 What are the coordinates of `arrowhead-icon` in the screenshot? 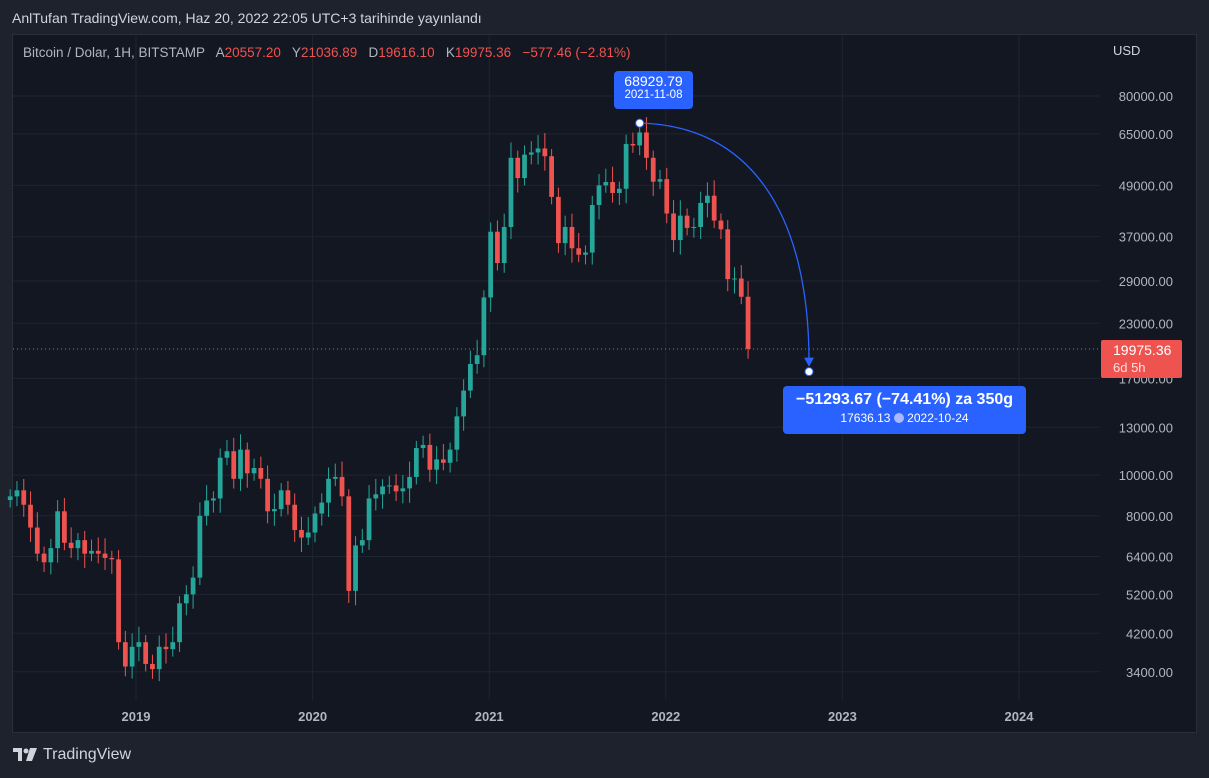 It's located at (809, 362).